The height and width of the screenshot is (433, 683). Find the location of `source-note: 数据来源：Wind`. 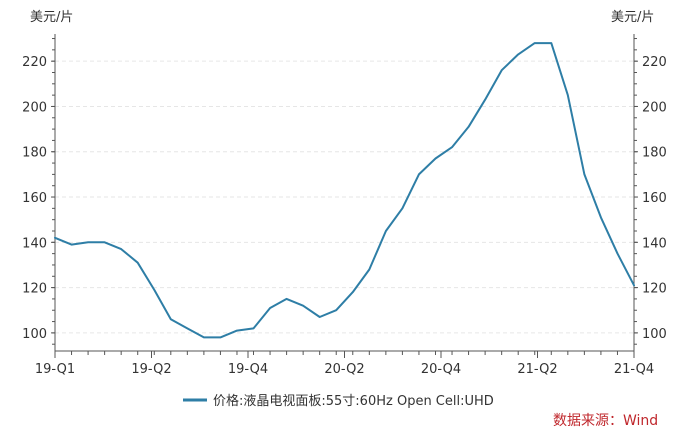

source-note: 数据来源：Wind is located at coordinates (605, 421).